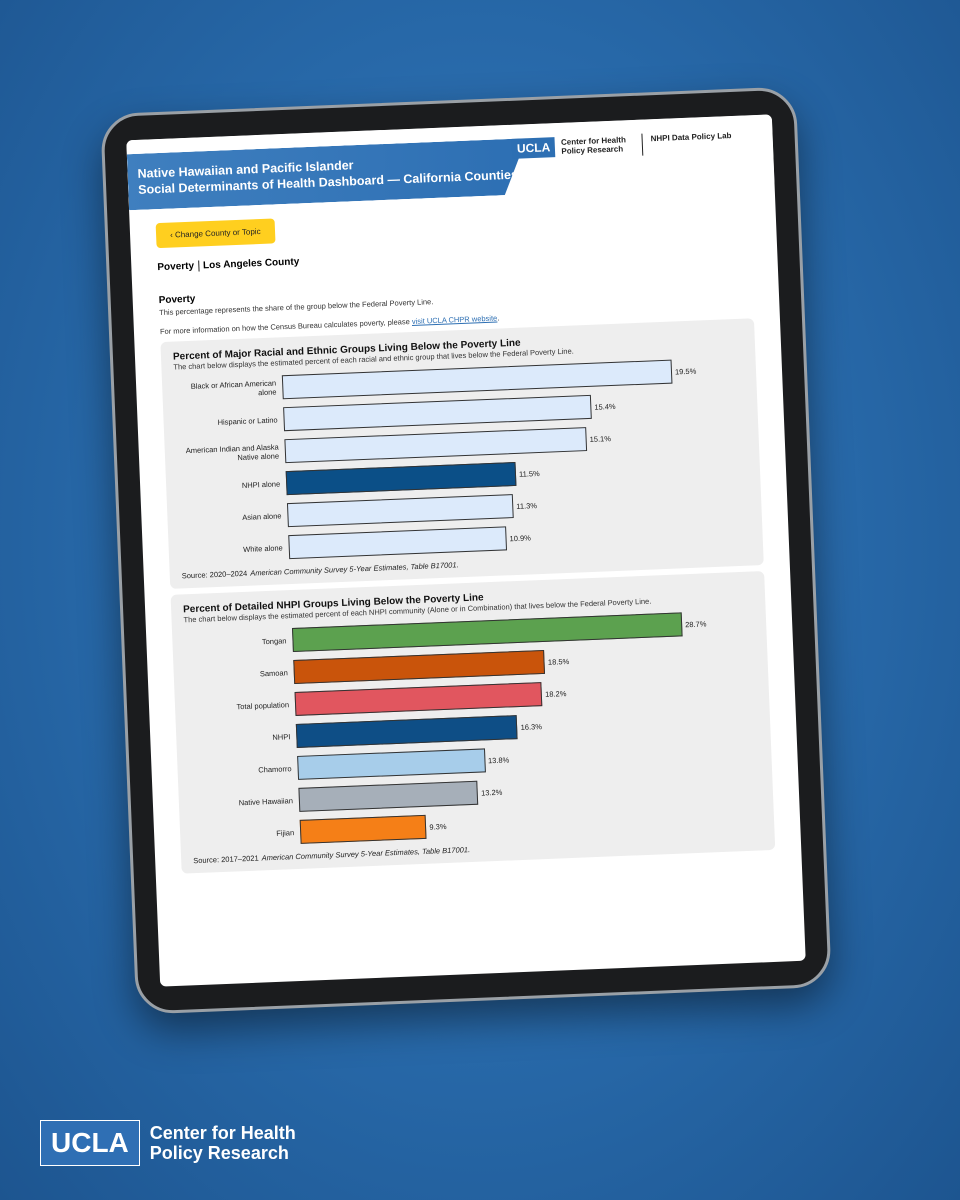 The image size is (960, 1200). What do you see at coordinates (248, 264) in the screenshot?
I see `crumb-county: Los Angeles County` at bounding box center [248, 264].